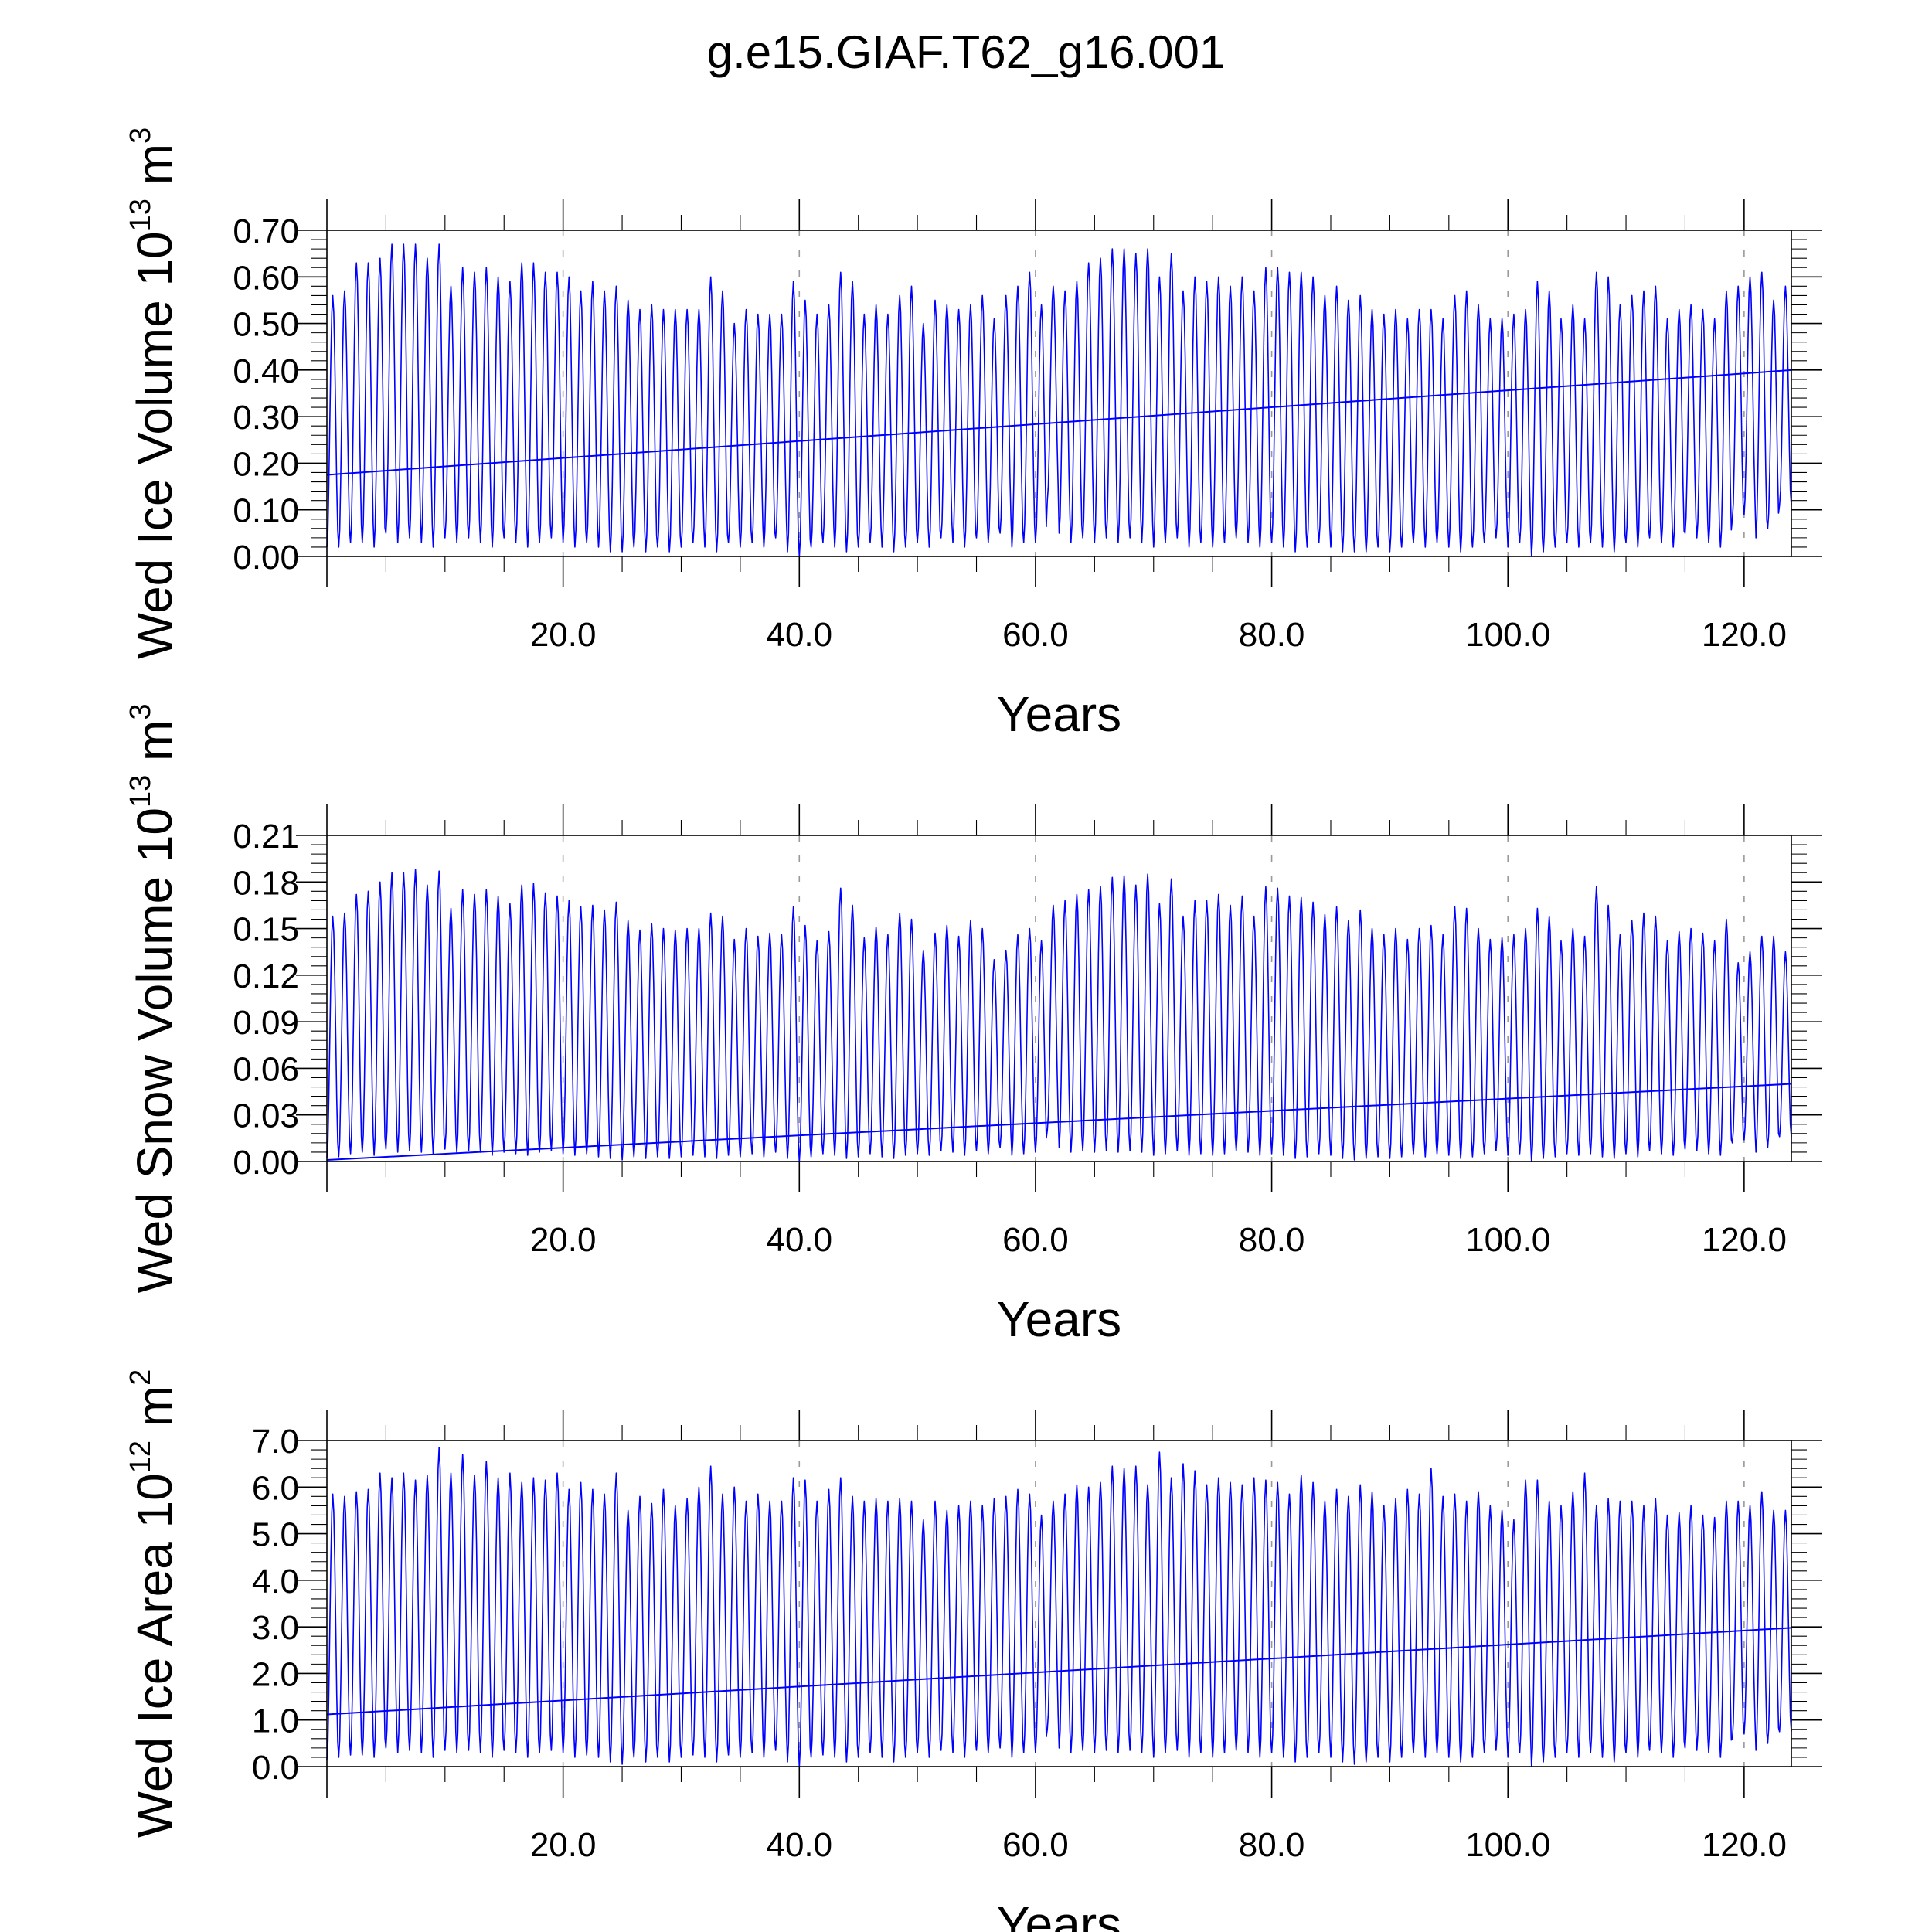  Describe the element at coordinates (275, 1535) in the screenshot. I see `y-tick-label: 5.0` at that location.